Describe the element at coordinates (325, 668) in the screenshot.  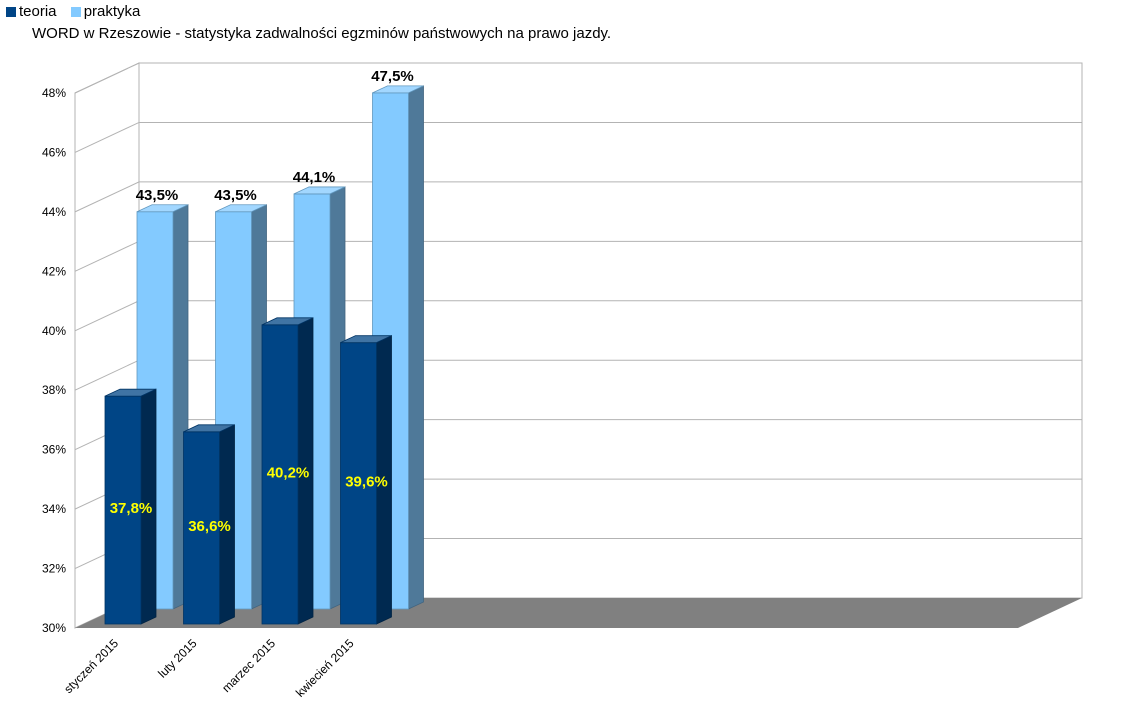
I see `x-tick-label: kwiecień 2015` at that location.